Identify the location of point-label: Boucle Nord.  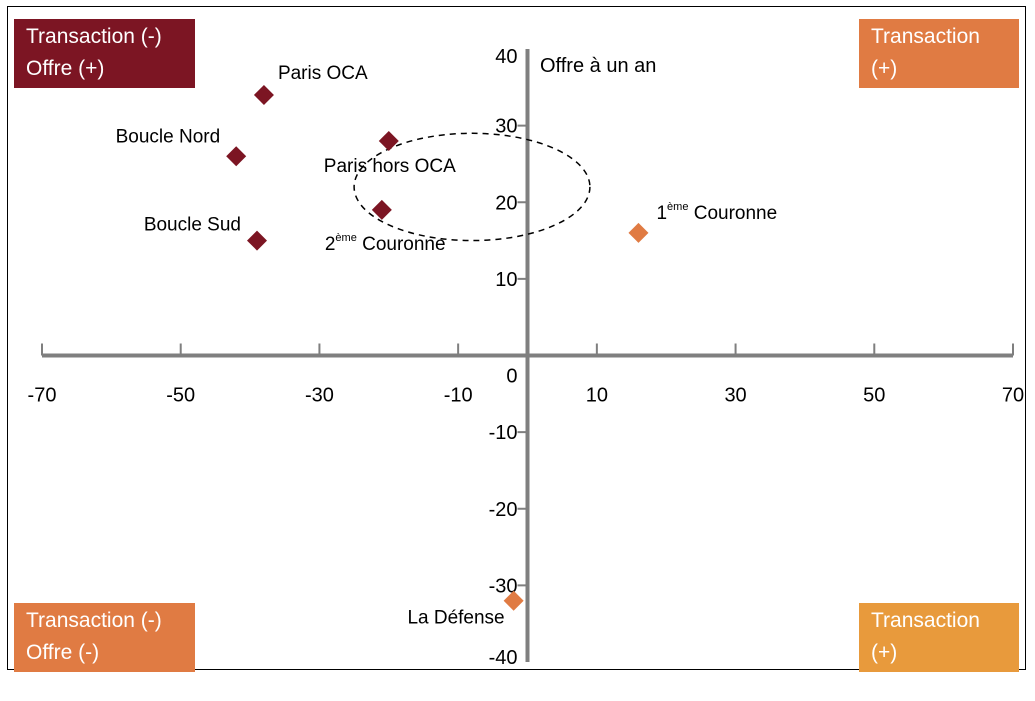
(168, 136).